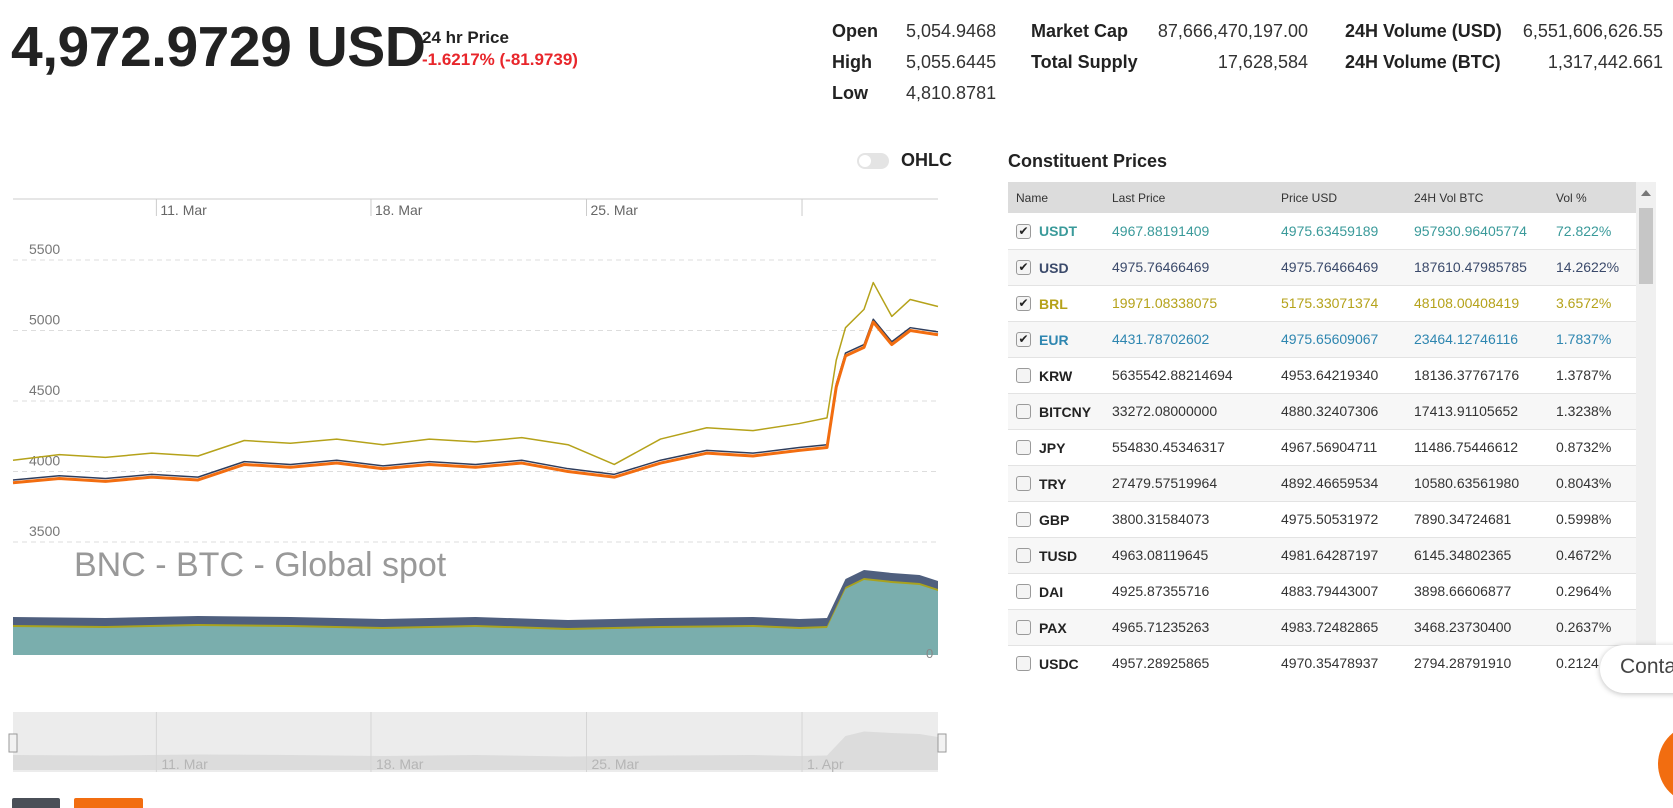 This screenshot has width=1673, height=808. Describe the element at coordinates (1477, 662) in the screenshot. I see `cell-vol-btc: 2794.28791910` at that location.